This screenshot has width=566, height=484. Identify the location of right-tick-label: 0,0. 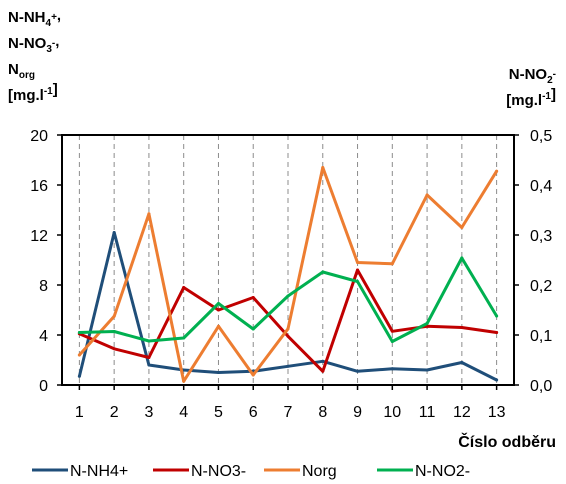
(541, 386).